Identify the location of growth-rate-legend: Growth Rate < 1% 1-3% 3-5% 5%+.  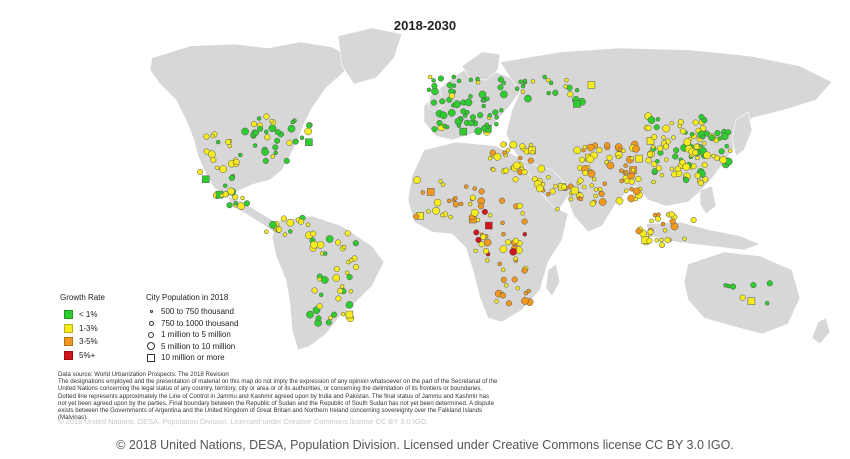
(82, 327).